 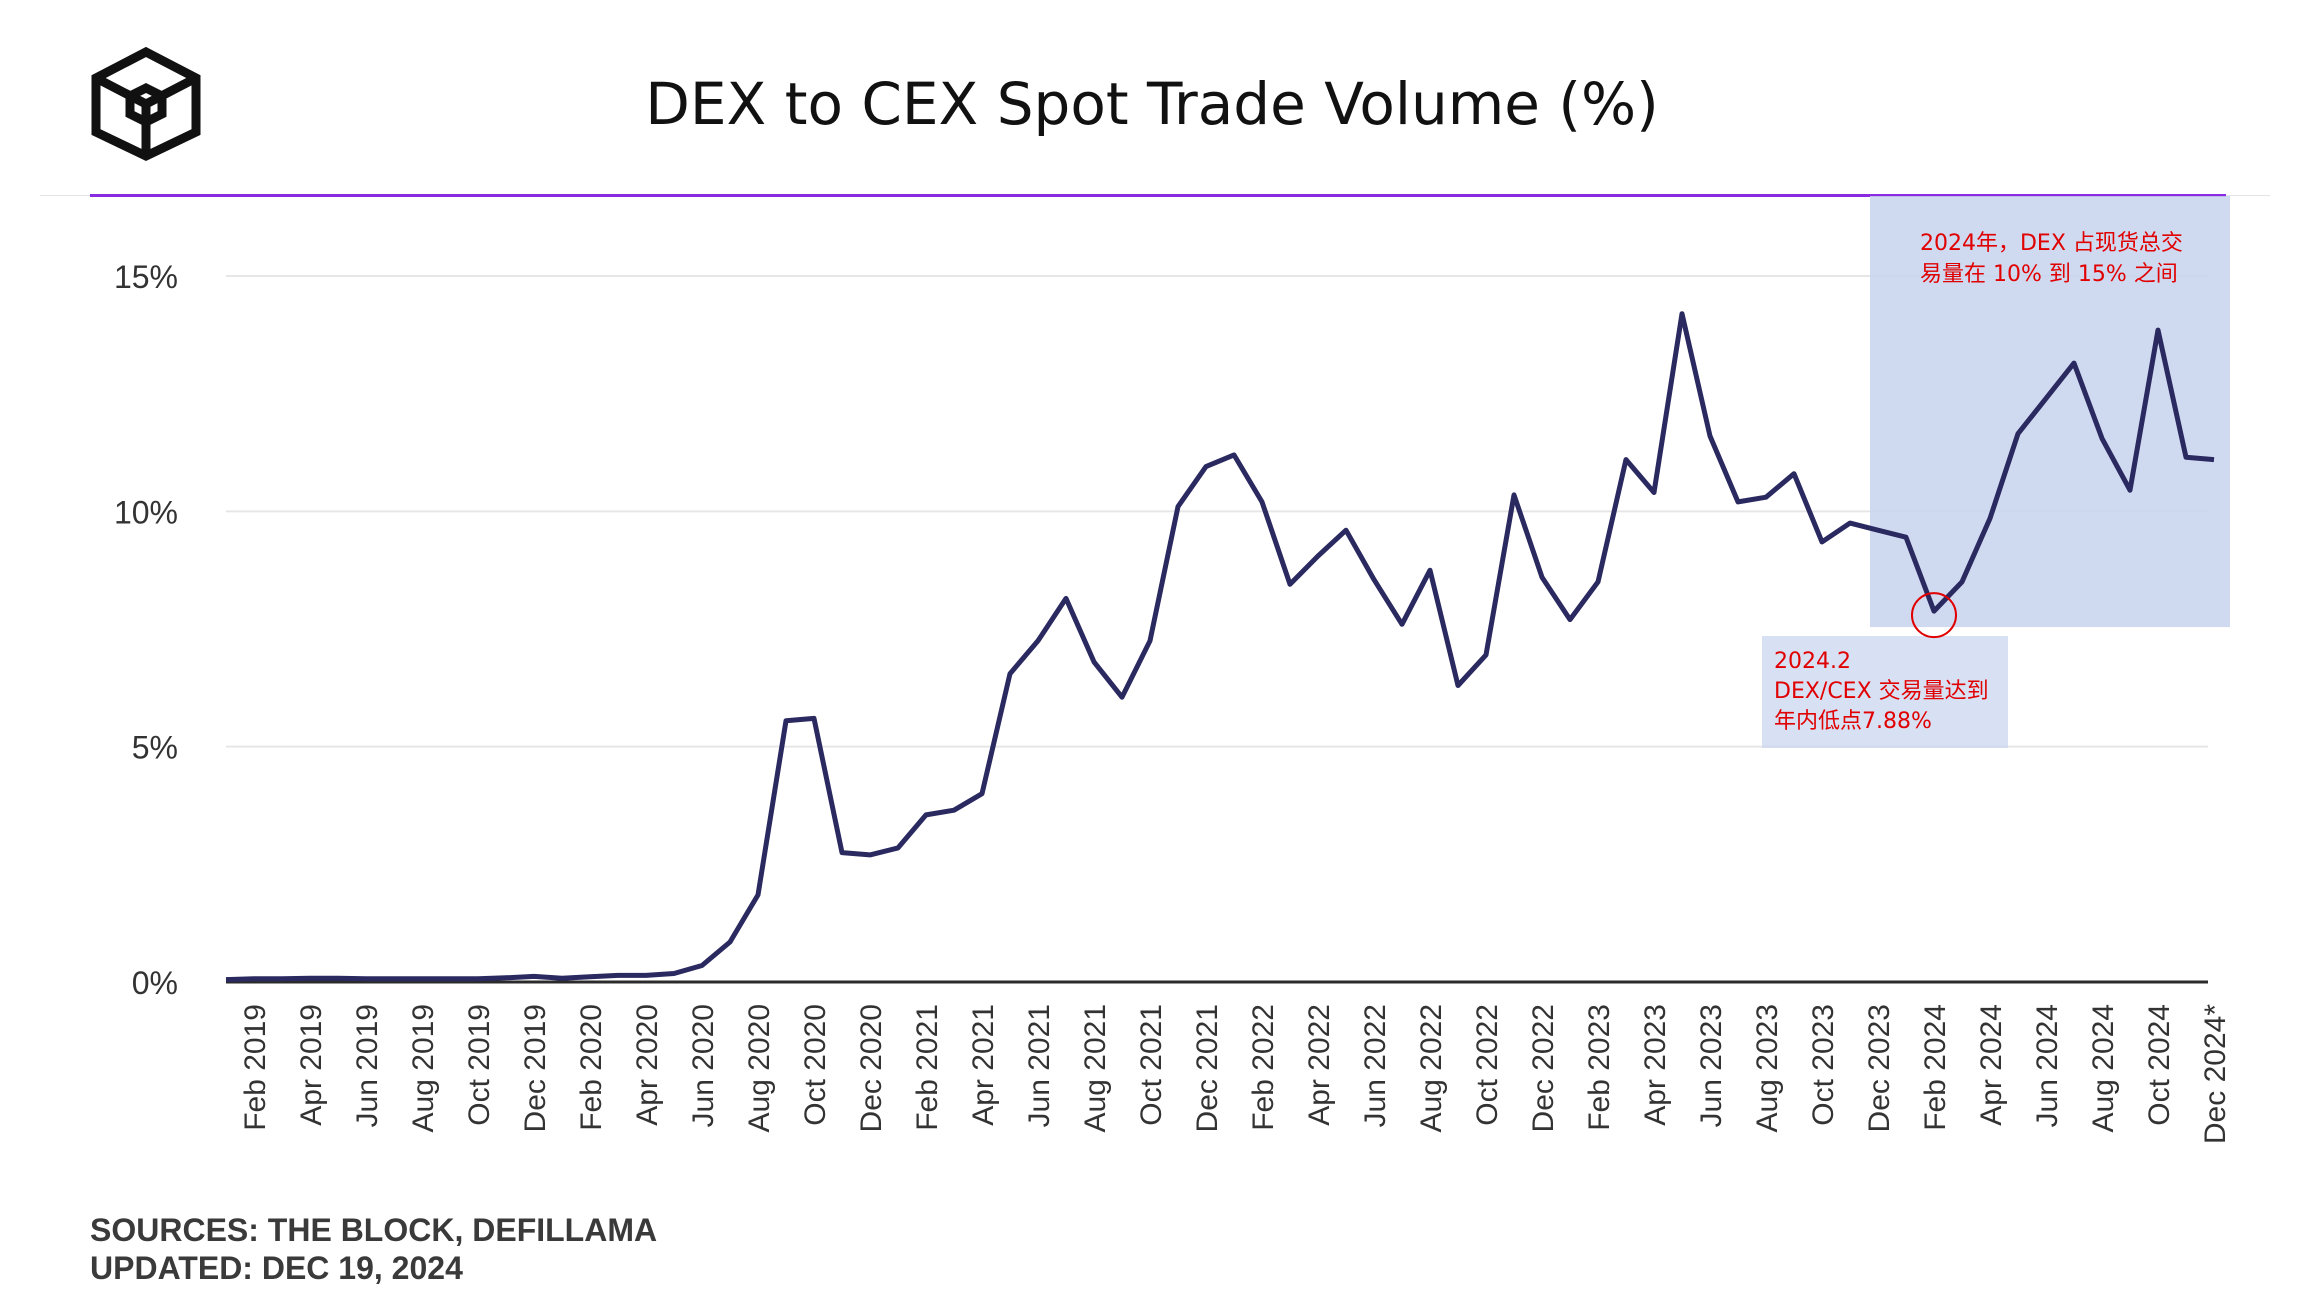 I want to click on the-block-logo, so click(x=146, y=103).